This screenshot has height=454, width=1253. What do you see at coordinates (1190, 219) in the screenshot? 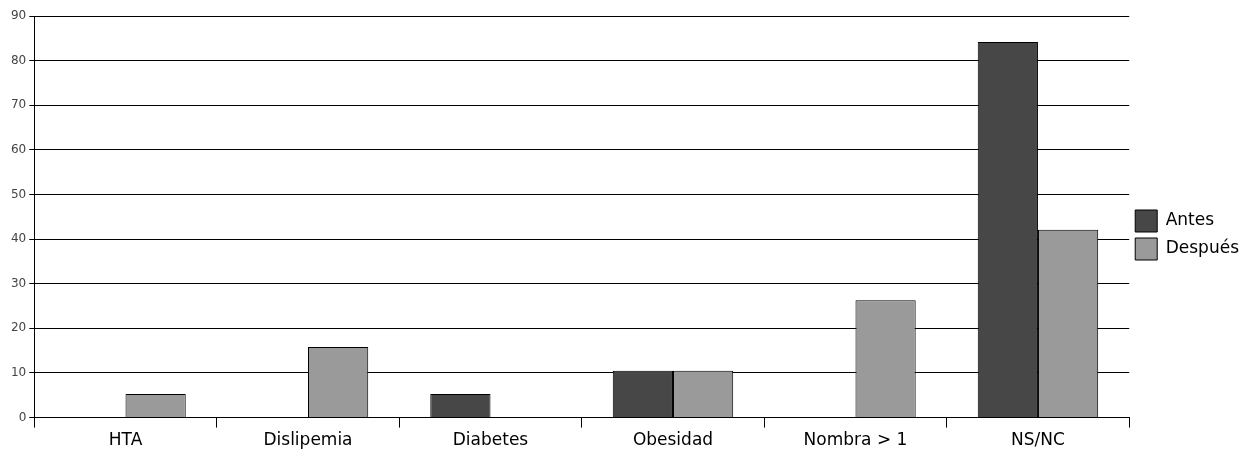
I see `legend-label: Antes` at bounding box center [1190, 219].